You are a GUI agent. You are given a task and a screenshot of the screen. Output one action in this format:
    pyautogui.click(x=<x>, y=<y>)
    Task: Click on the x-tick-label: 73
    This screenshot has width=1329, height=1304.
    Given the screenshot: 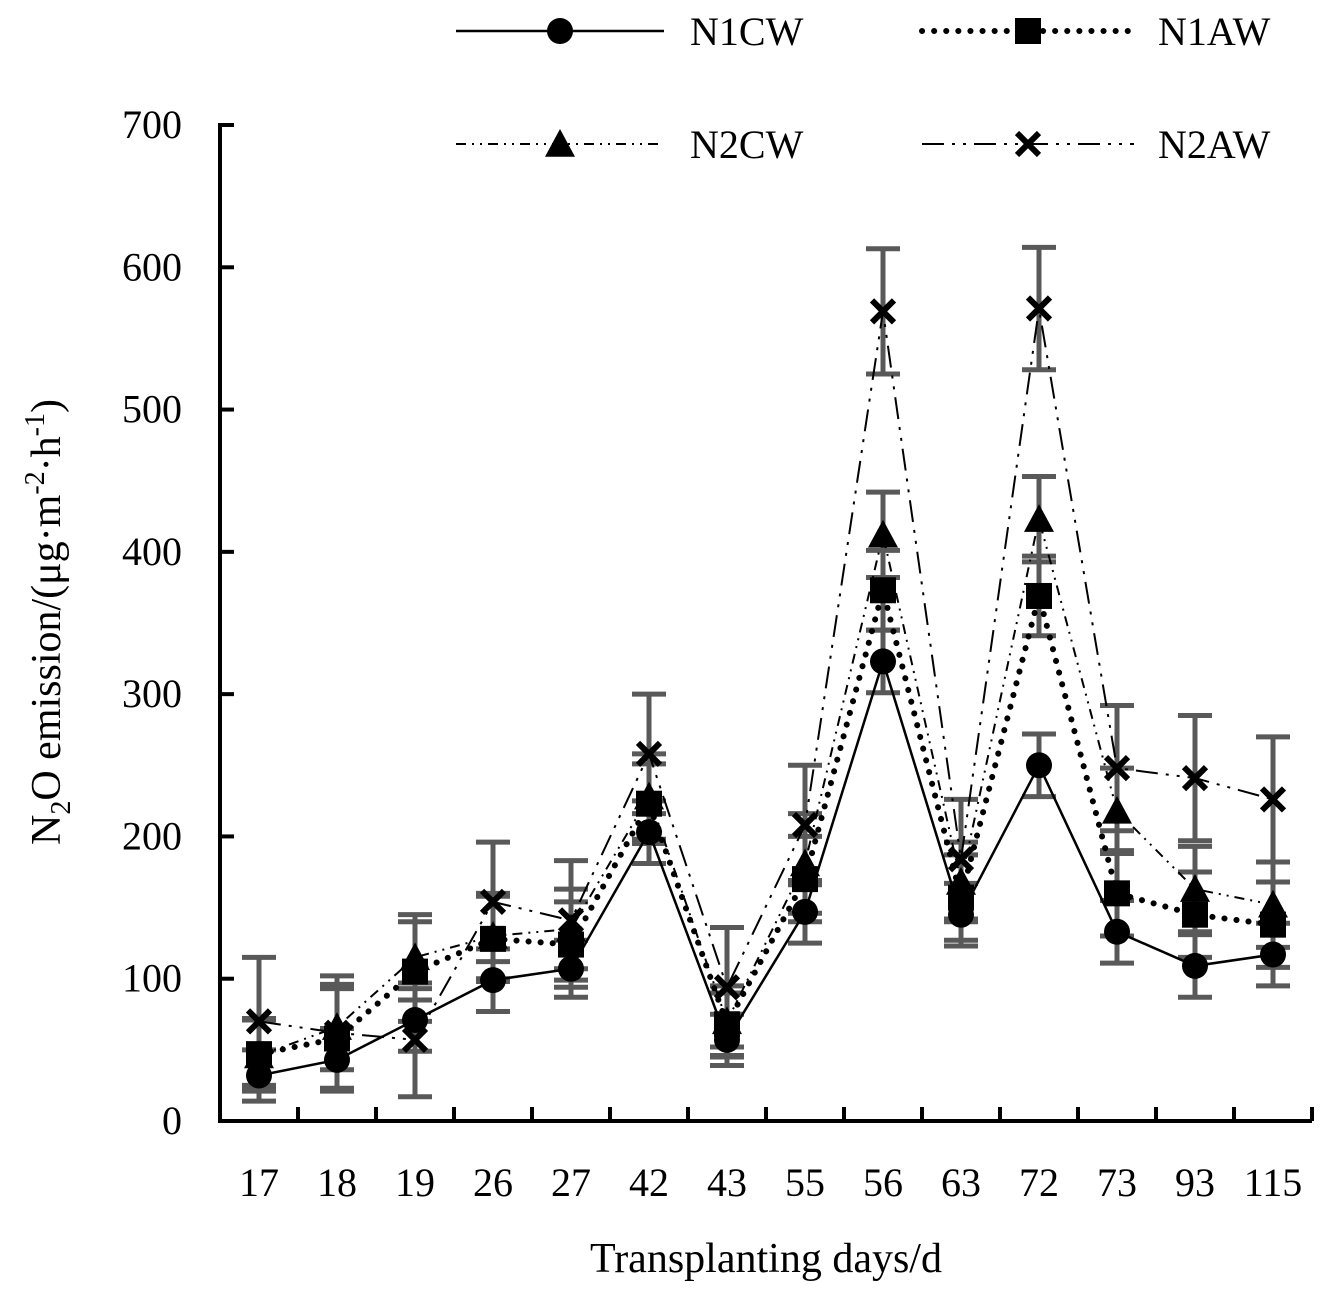 What is the action you would take?
    pyautogui.click(x=1117, y=1182)
    